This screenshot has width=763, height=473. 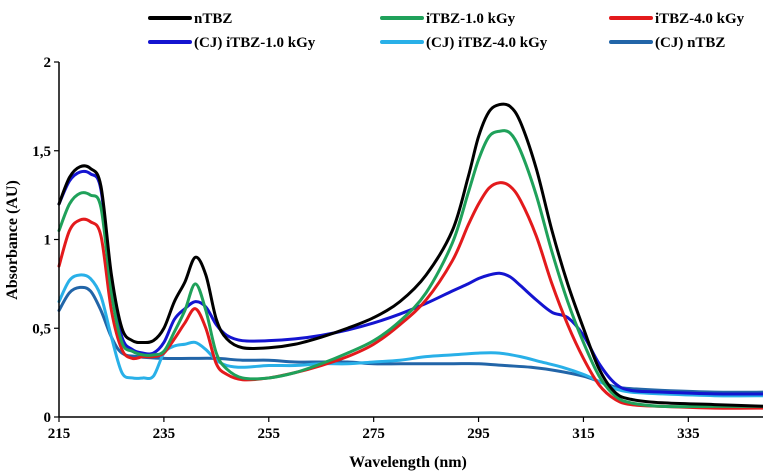 What do you see at coordinates (478, 434) in the screenshot?
I see `x-tick-label: 295` at bounding box center [478, 434].